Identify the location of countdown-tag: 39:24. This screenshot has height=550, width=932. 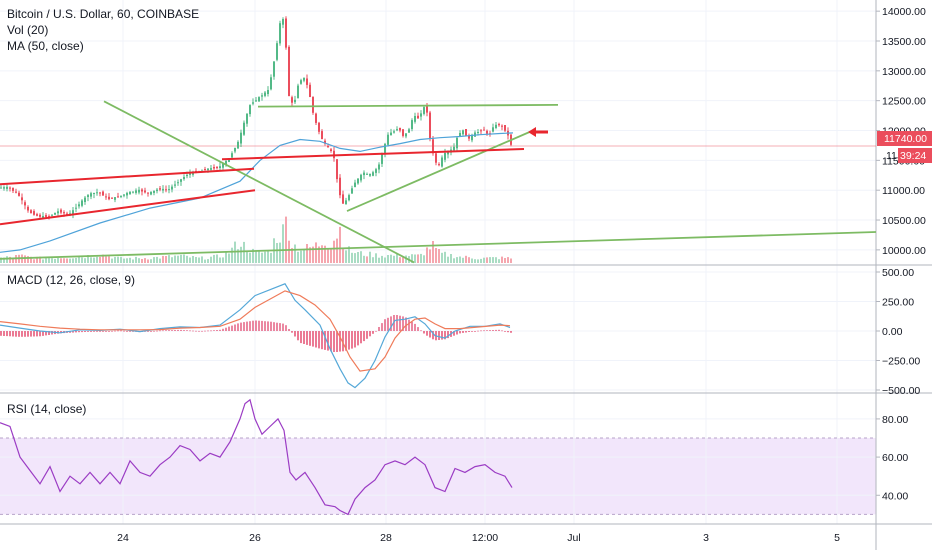
(915, 155).